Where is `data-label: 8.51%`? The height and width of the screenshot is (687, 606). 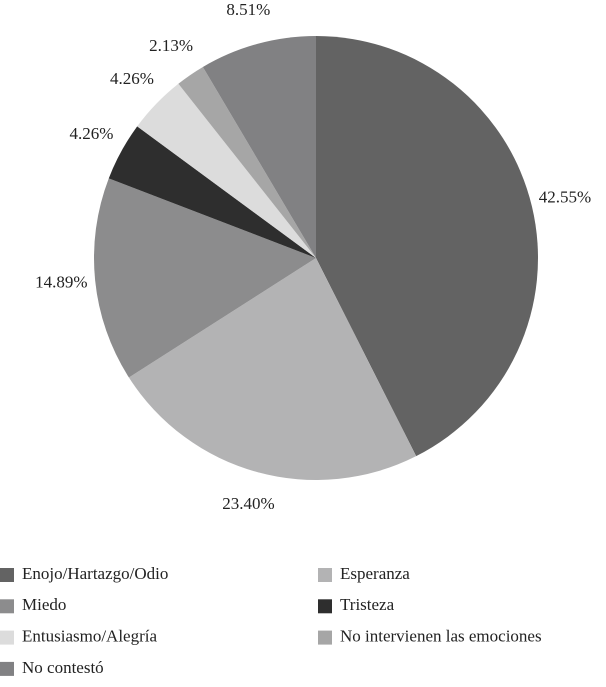
data-label: 8.51% is located at coordinates (248, 9).